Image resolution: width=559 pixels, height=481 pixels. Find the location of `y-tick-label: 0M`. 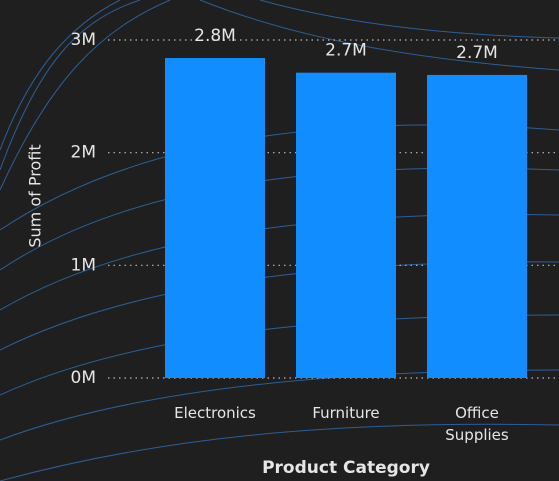

y-tick-label: 0M is located at coordinates (83, 378).